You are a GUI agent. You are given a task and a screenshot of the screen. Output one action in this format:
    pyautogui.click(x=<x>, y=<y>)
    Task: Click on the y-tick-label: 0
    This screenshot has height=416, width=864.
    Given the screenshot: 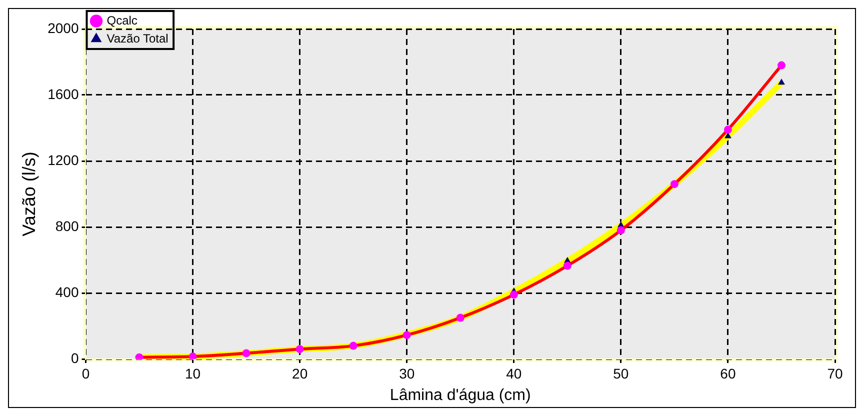 What is the action you would take?
    pyautogui.click(x=74, y=358)
    